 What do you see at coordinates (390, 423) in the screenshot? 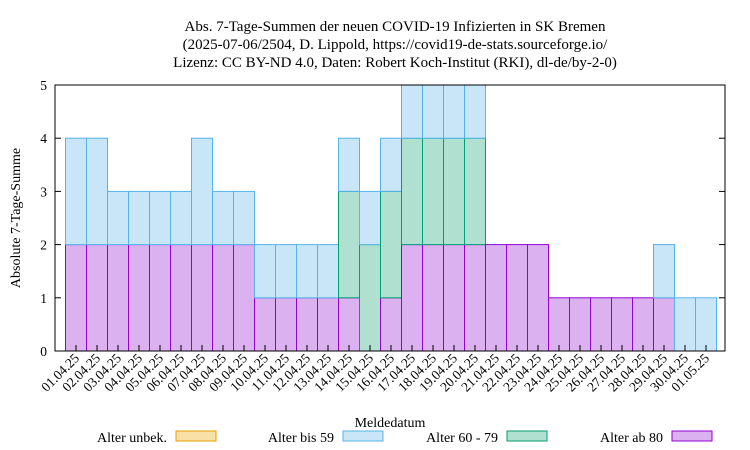
I see `x-axis-label: Meldedatum` at bounding box center [390, 423].